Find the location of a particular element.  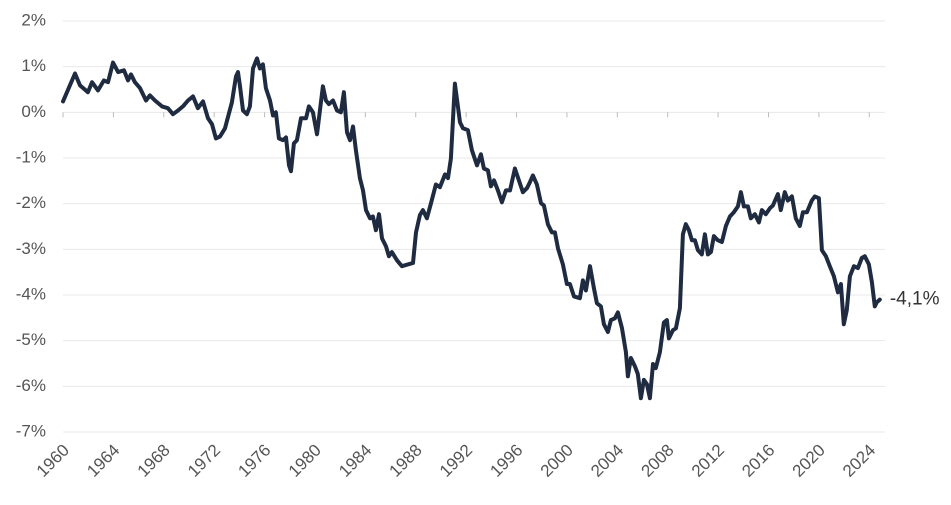

x-tick-label: 1972 is located at coordinates (204, 461).